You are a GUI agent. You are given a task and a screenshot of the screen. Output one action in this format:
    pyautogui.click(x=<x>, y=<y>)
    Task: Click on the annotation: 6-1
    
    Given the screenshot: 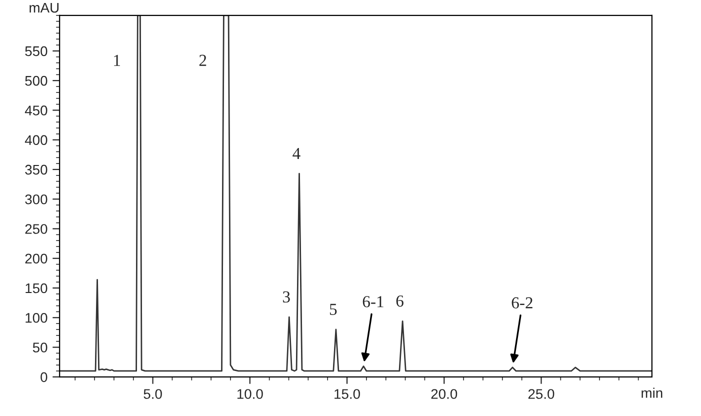 What is the action you would take?
    pyautogui.click(x=373, y=302)
    